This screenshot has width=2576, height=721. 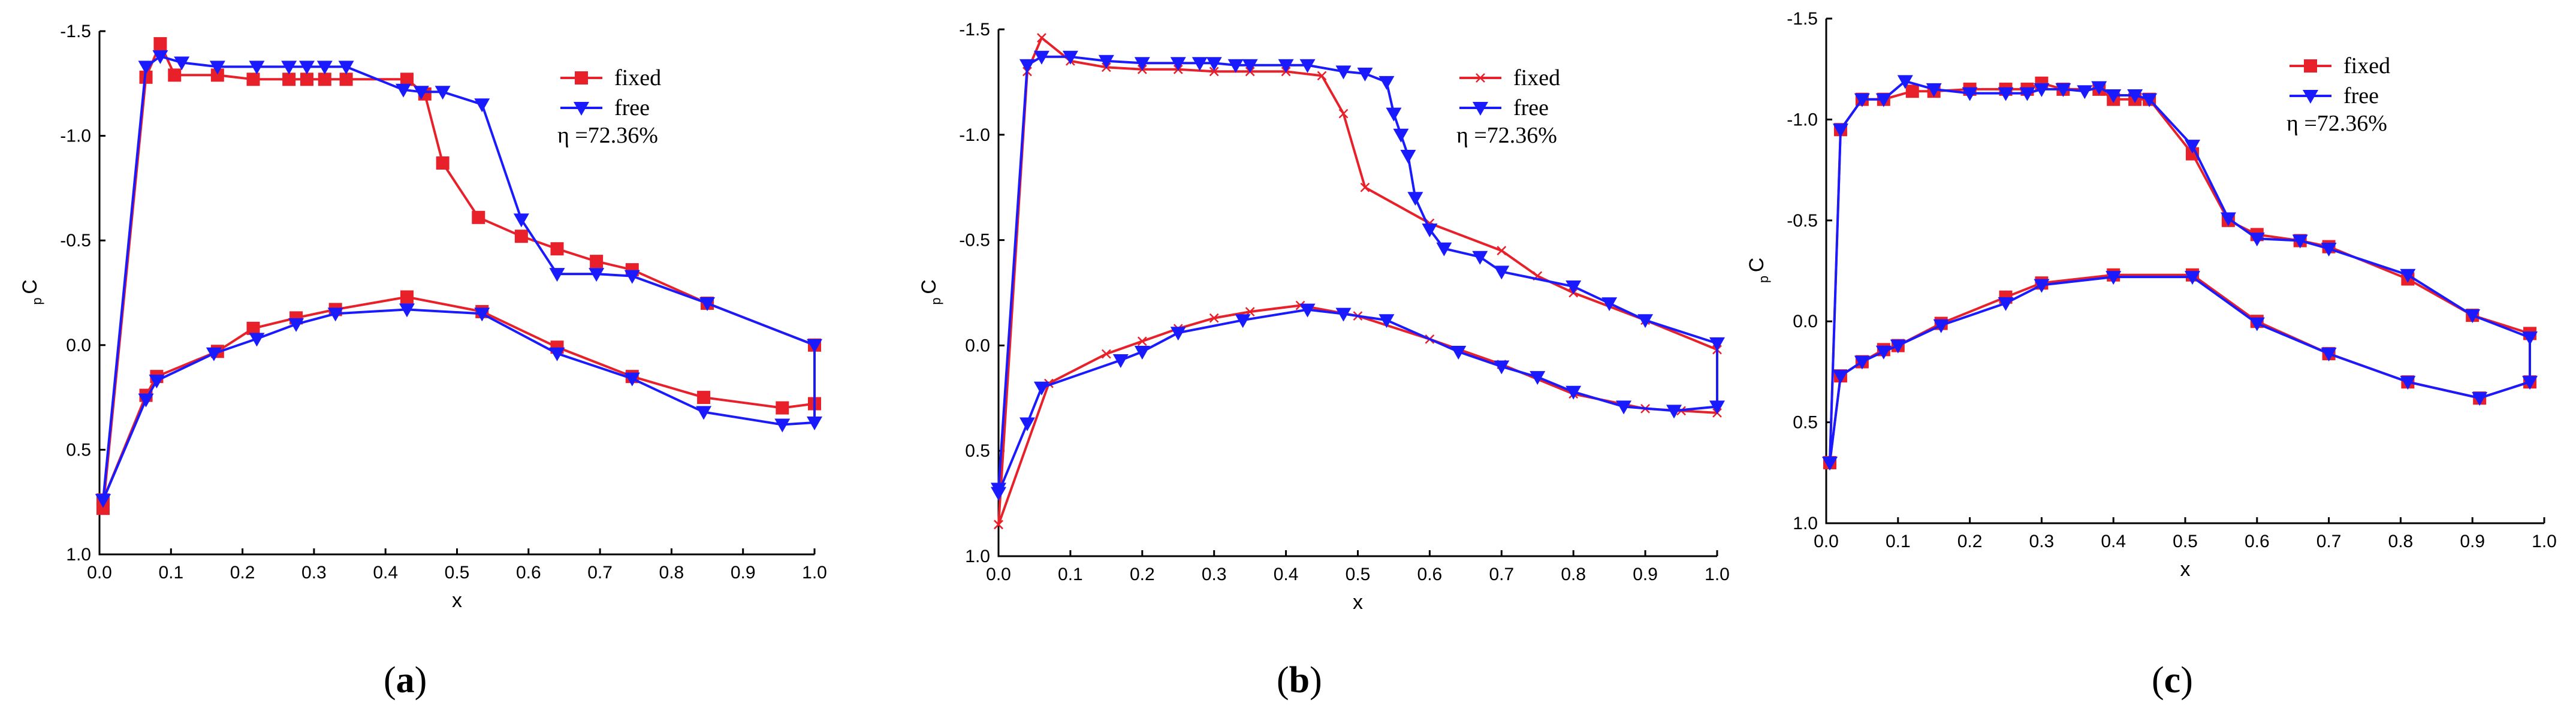 I want to click on chart-c-y-axis-label: C, so click(x=1756, y=265).